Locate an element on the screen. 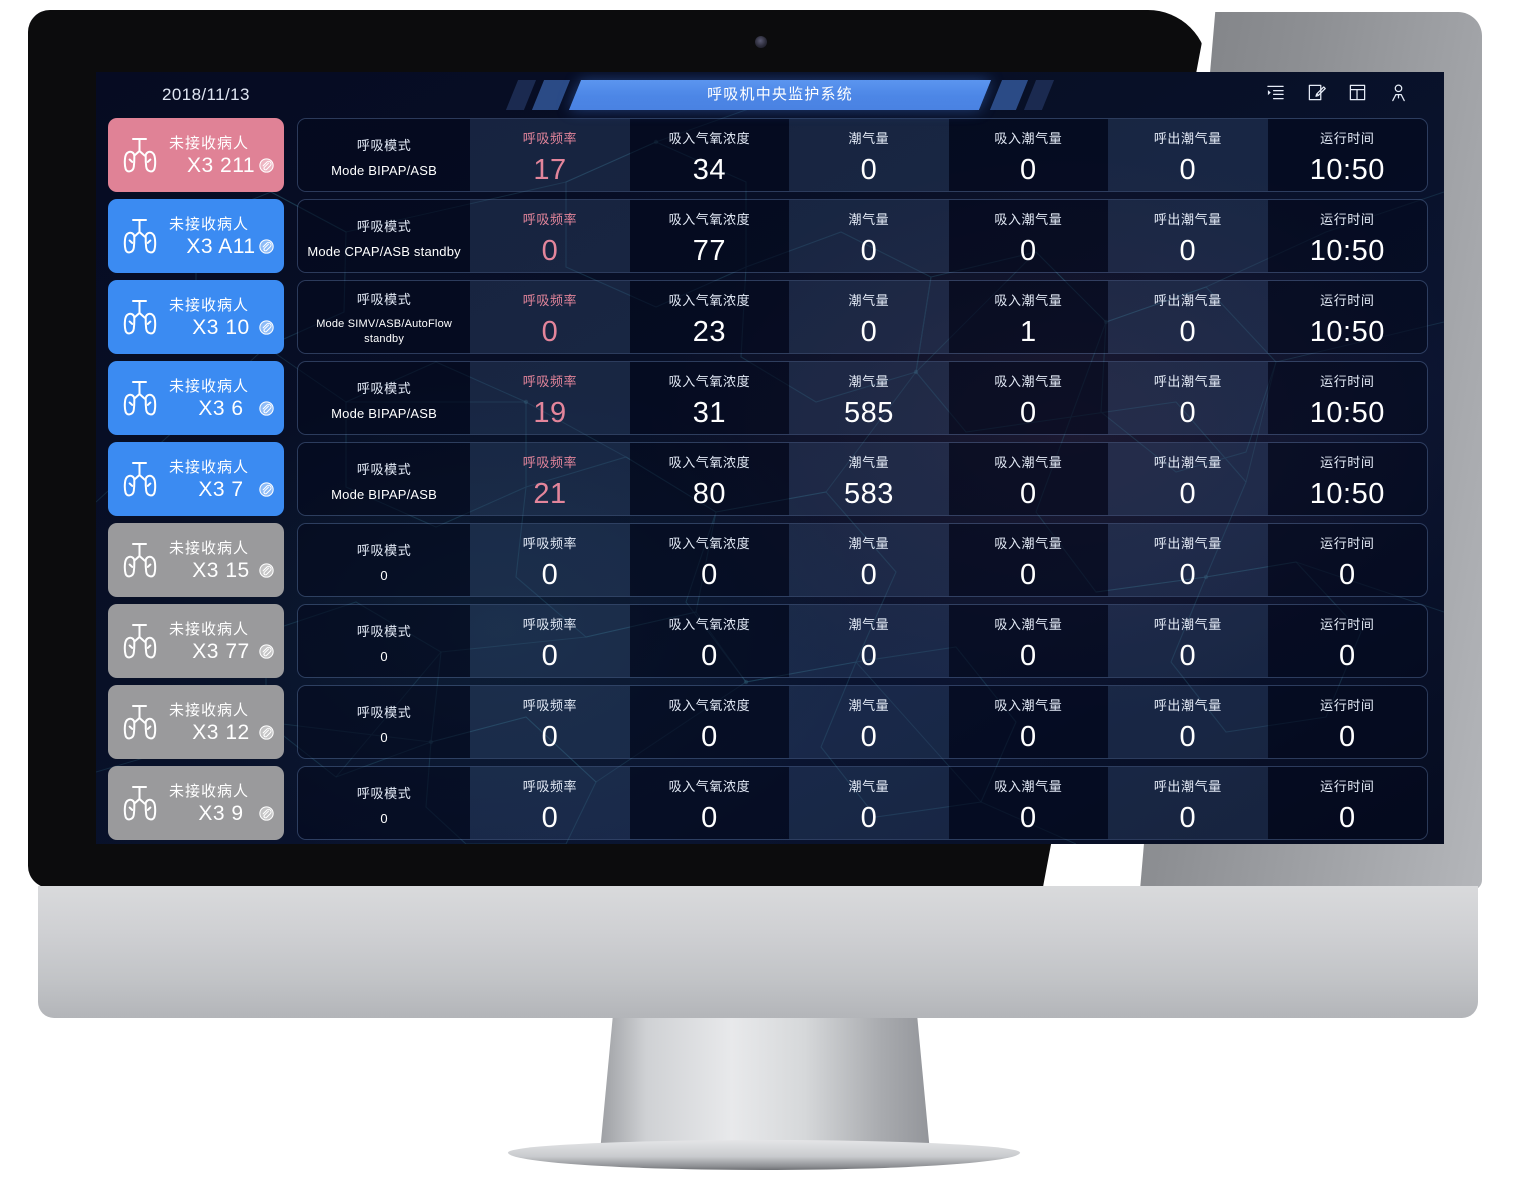 This screenshot has width=1532, height=1184. layout-panel-icon is located at coordinates (1357, 92).